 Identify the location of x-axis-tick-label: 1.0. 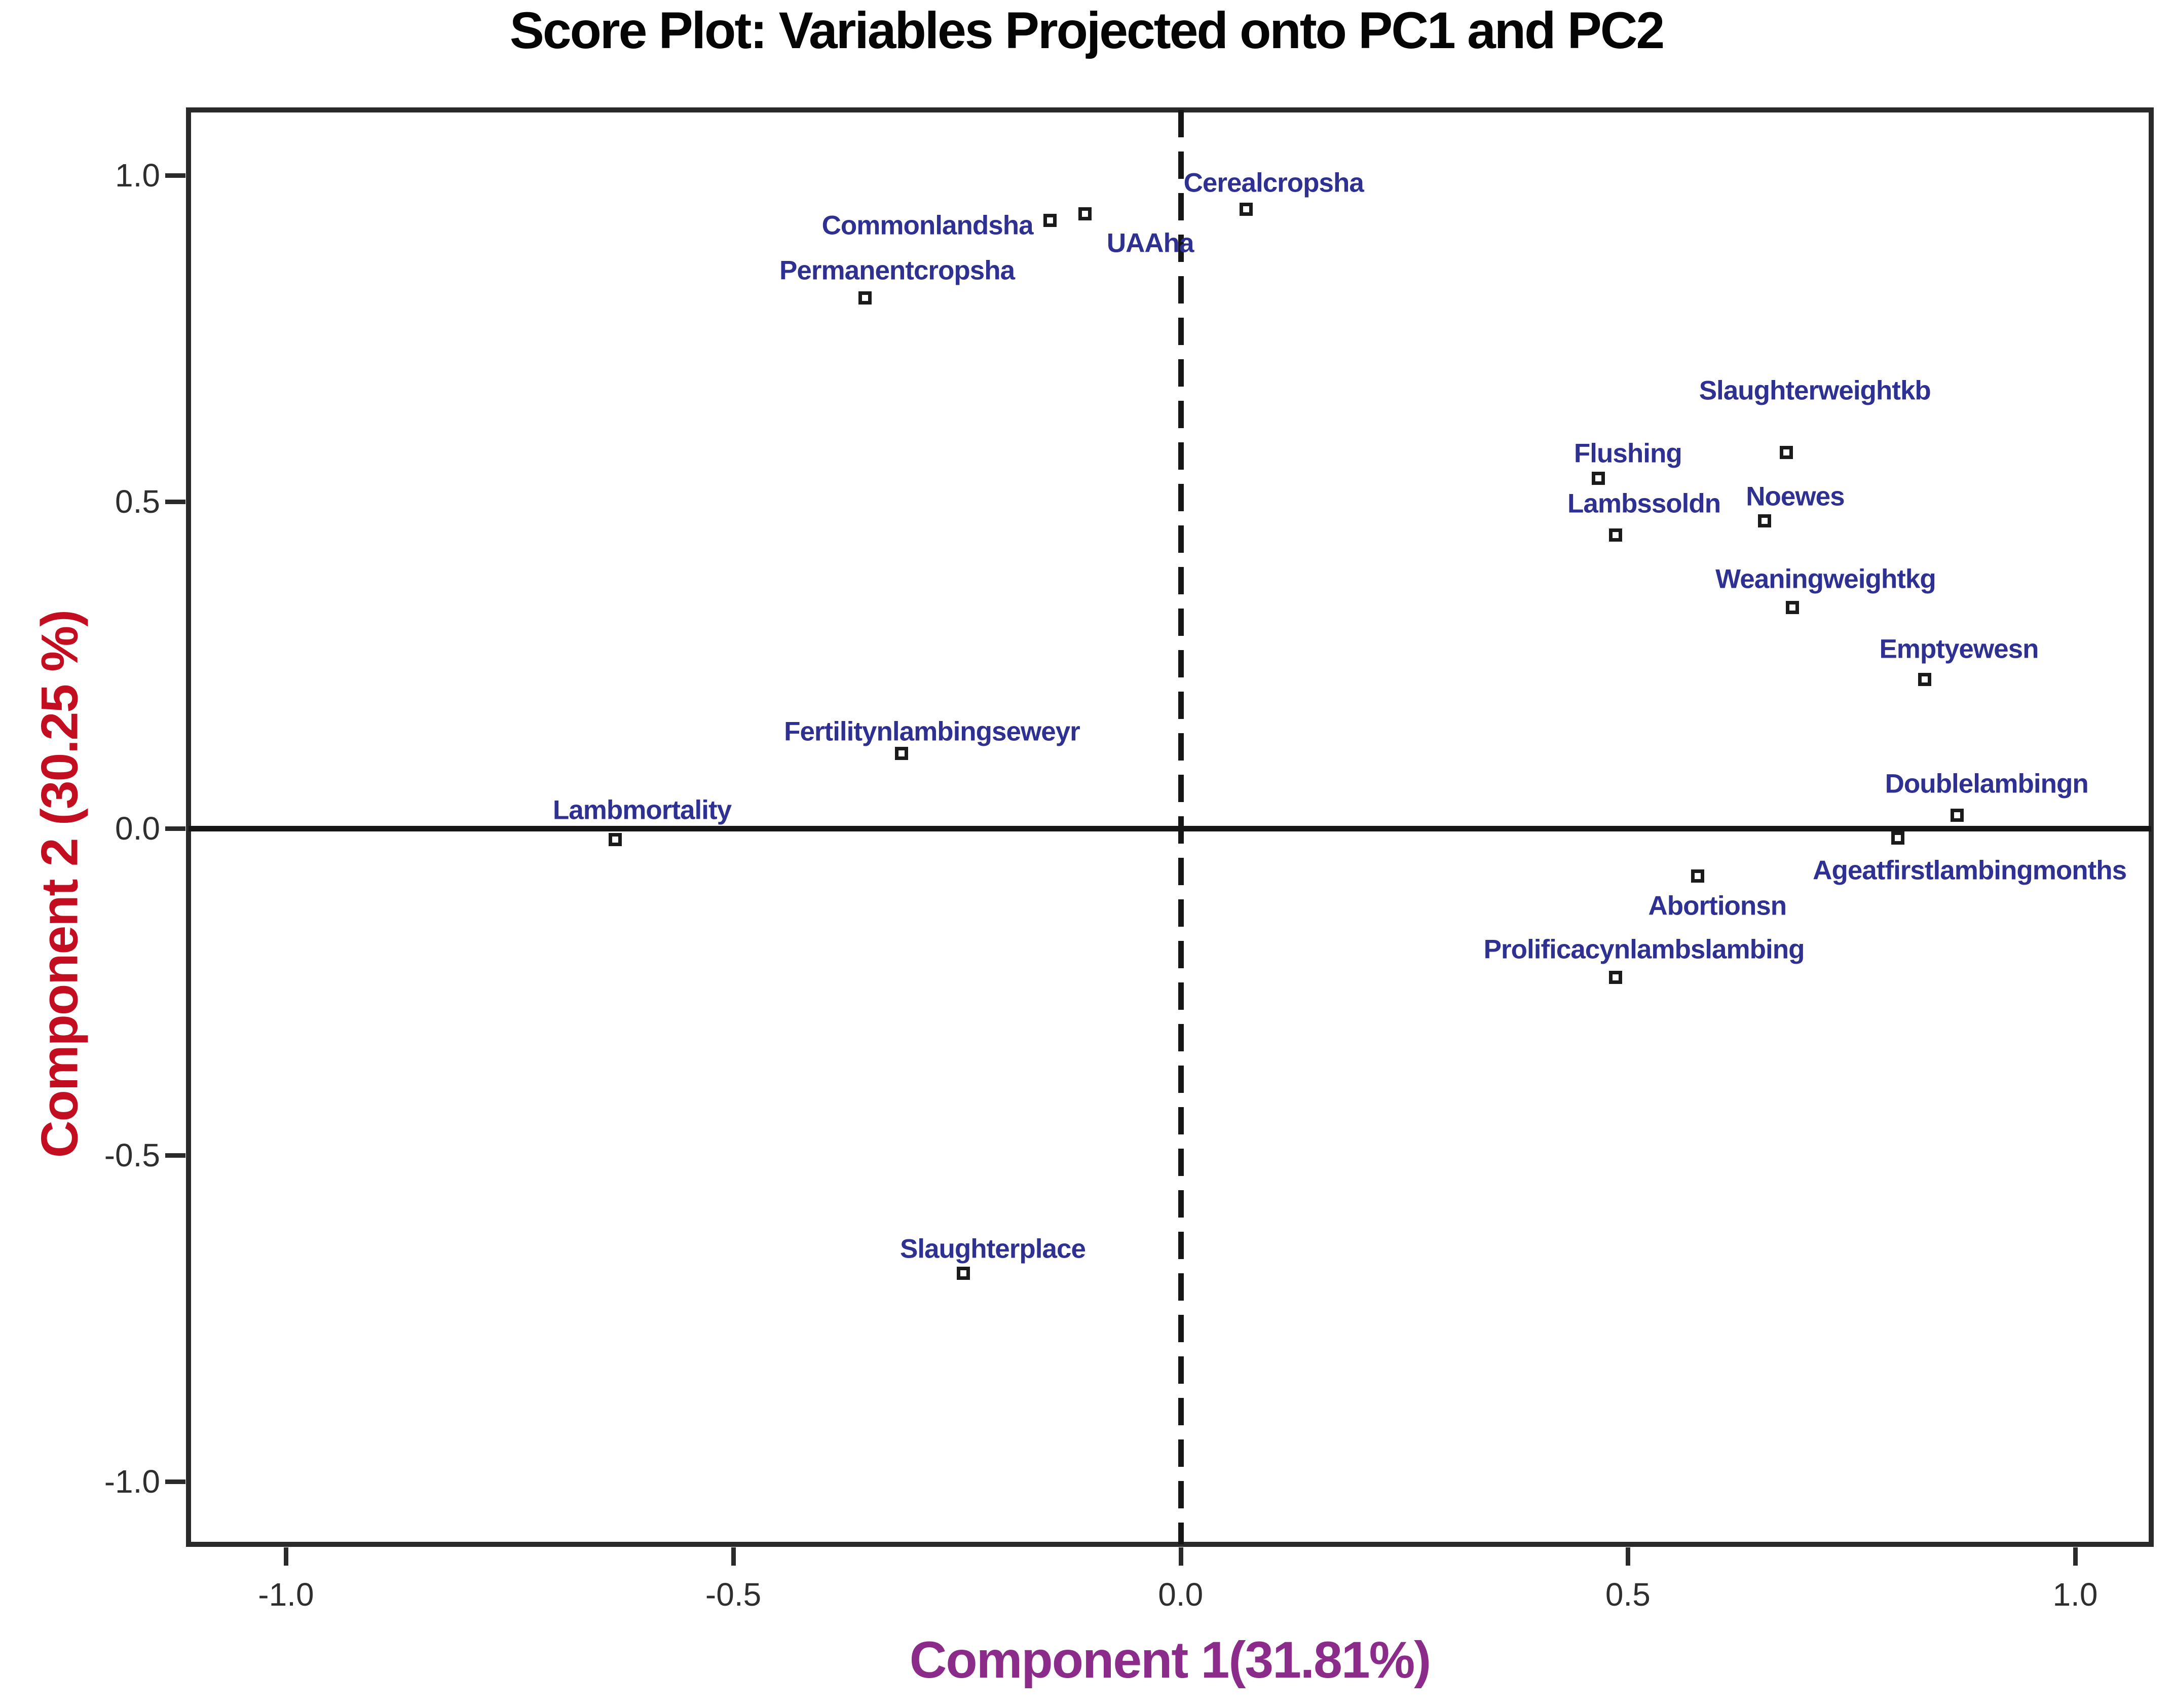
(2075, 1594).